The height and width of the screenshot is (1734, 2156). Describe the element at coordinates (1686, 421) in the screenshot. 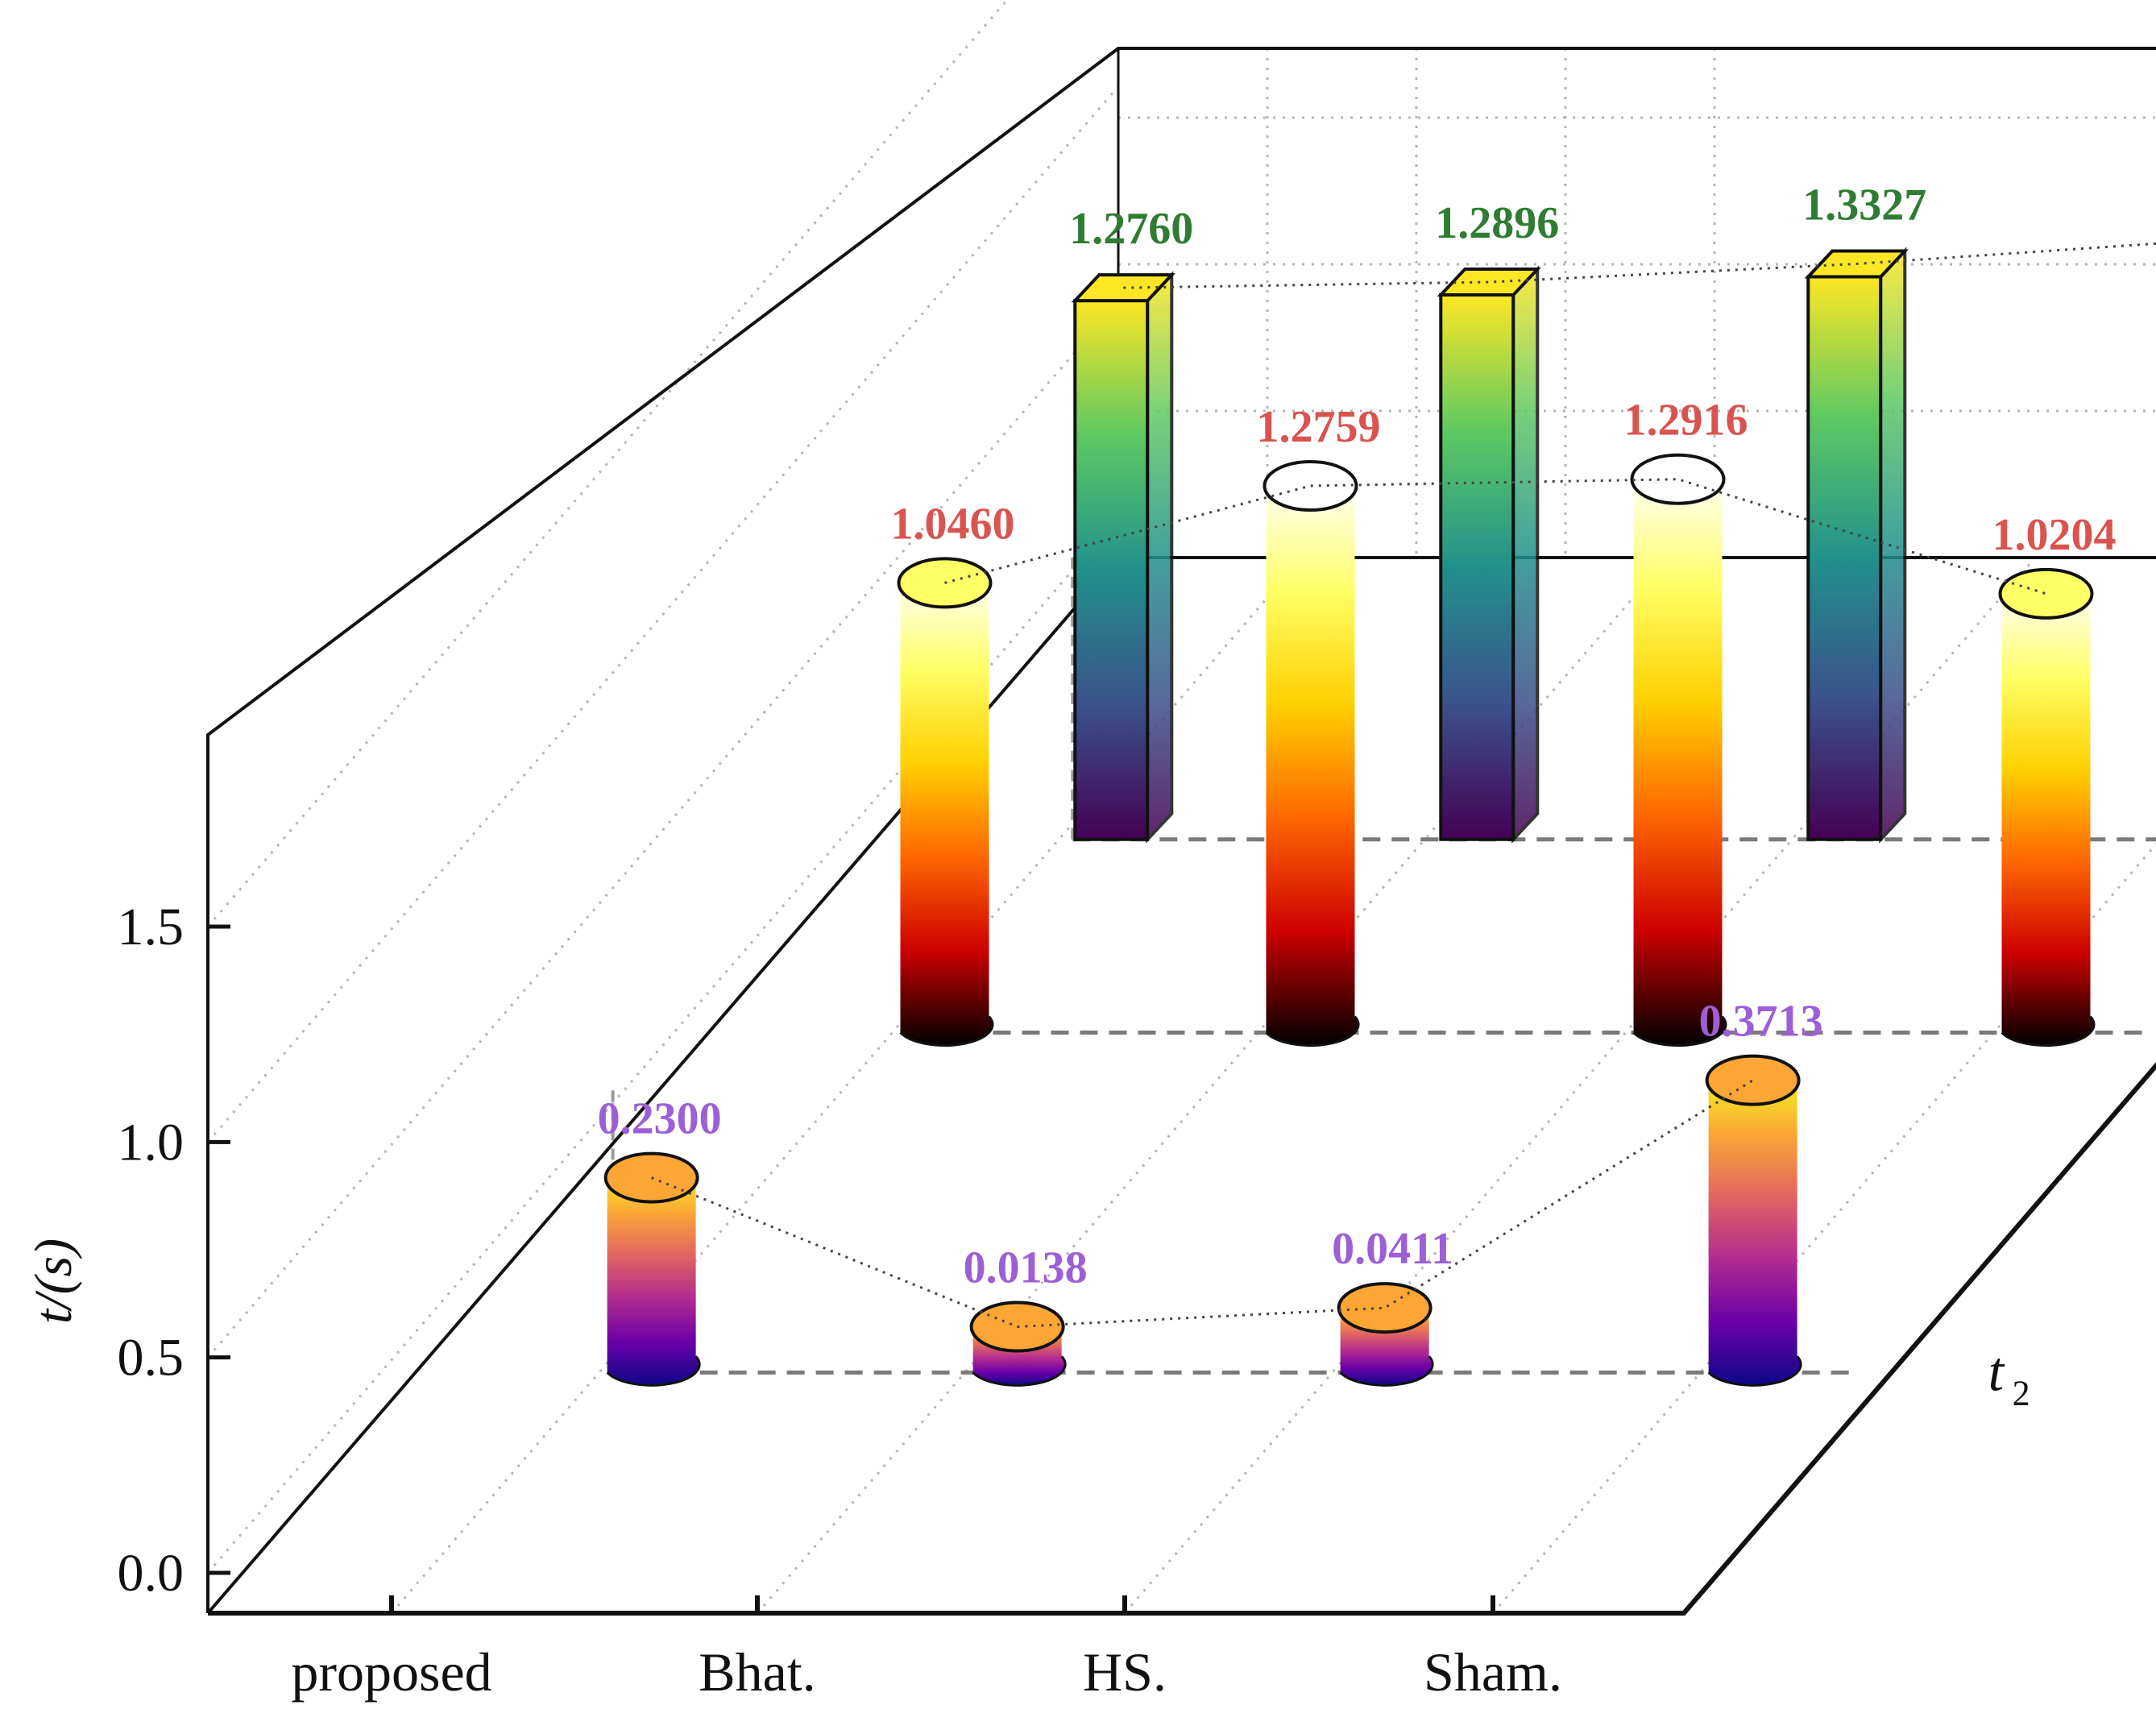

I see `value-label-t1: 1.2916` at that location.